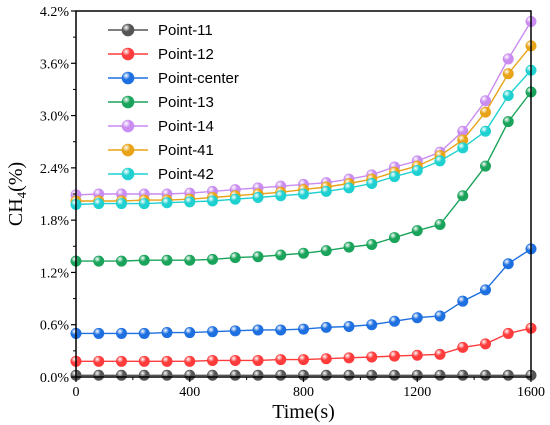  Describe the element at coordinates (55, 378) in the screenshot. I see `y-tick-label: 0.0%` at that location.